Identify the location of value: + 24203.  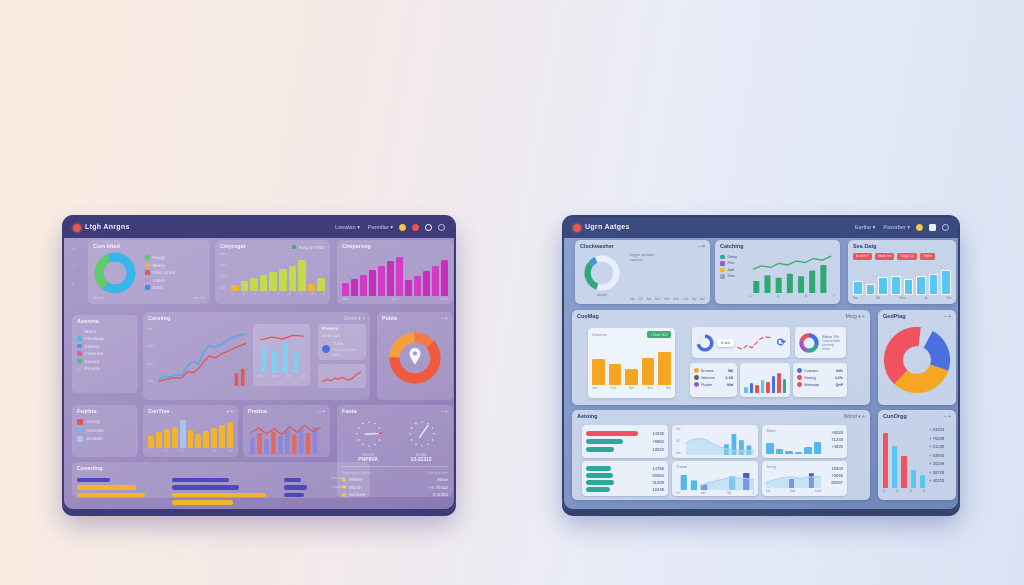
(937, 430).